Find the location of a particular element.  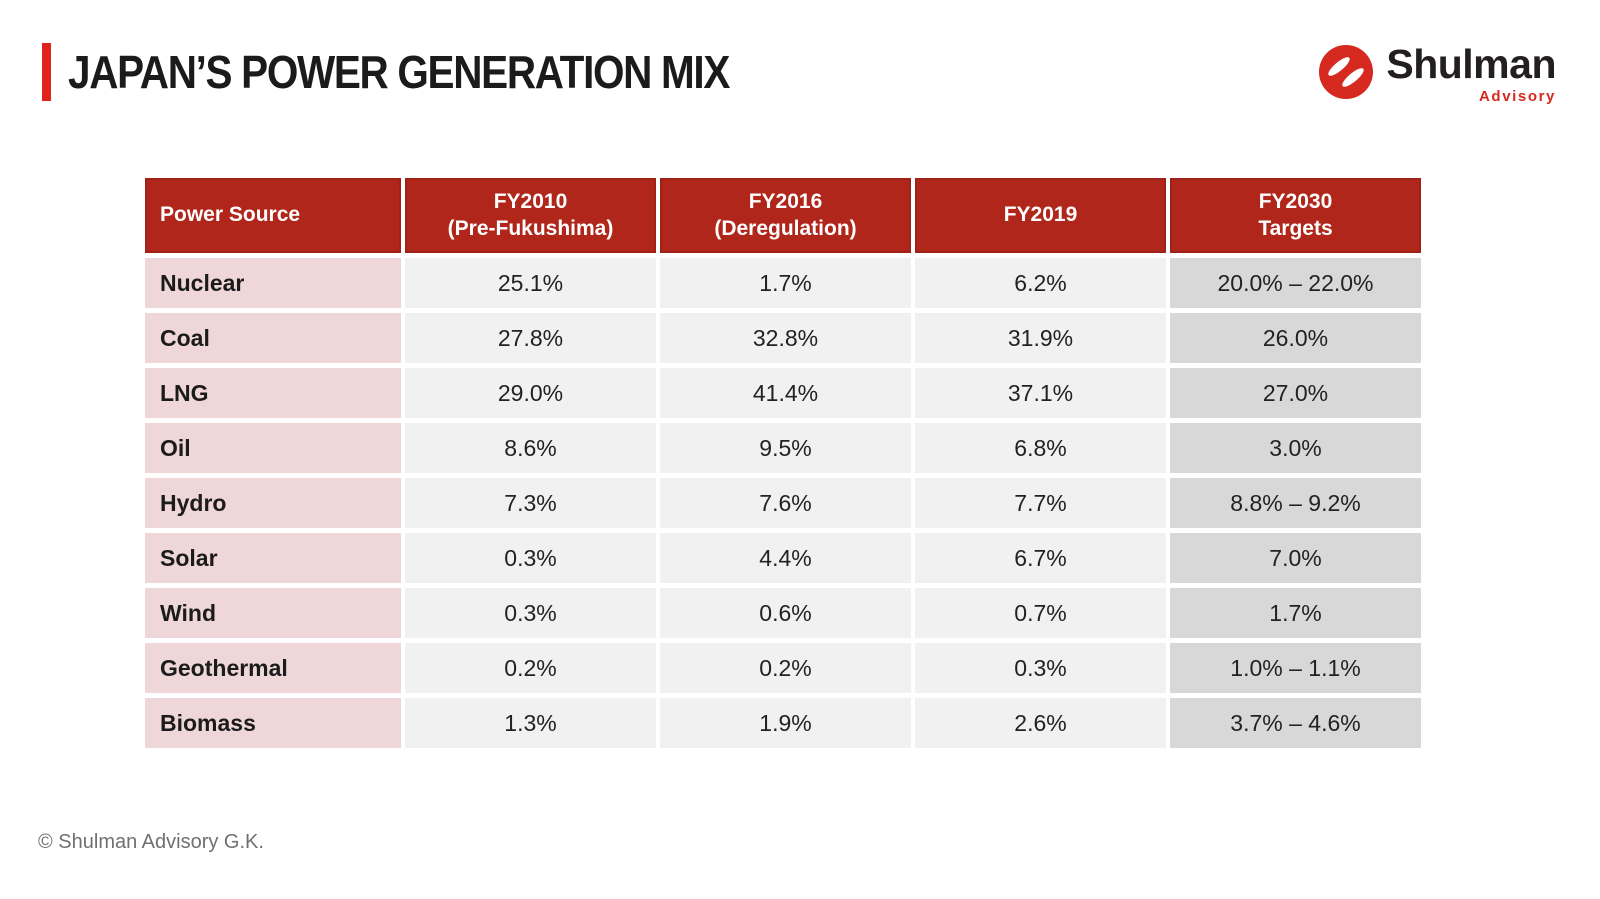

cell-nuclear-fy2016: 1.7% is located at coordinates (785, 283).